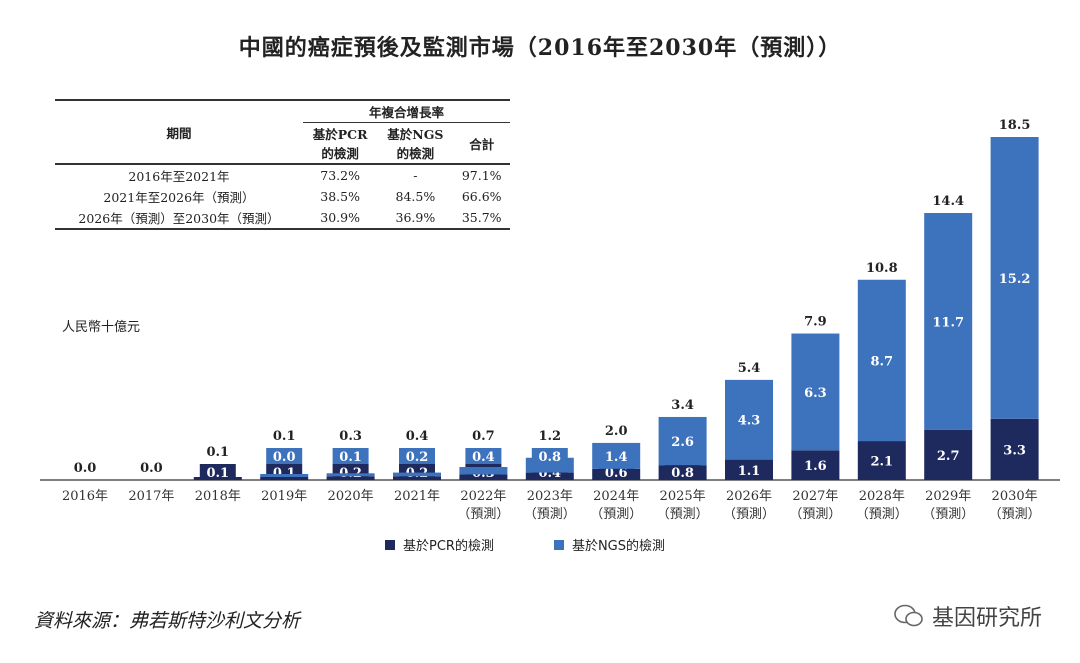  I want to click on header-ngs: 基於NGS 的檢測, so click(415, 144).